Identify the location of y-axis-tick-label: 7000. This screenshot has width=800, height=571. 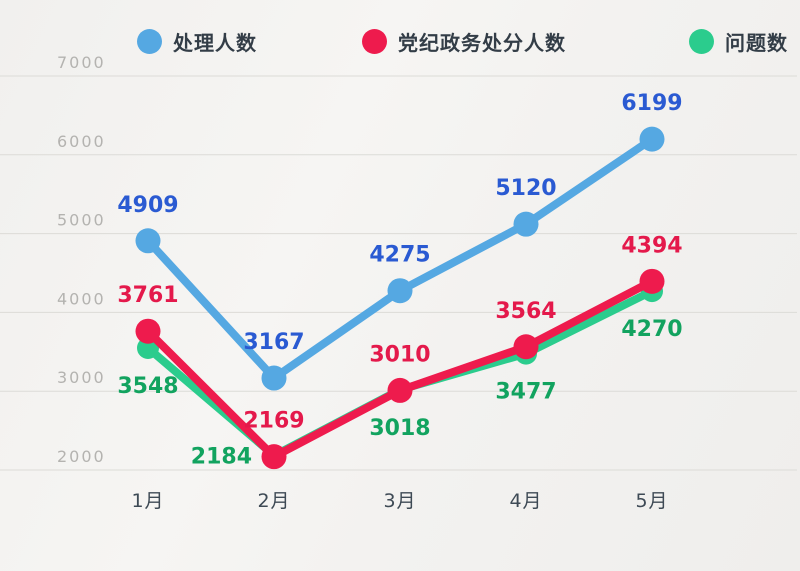
(81, 62).